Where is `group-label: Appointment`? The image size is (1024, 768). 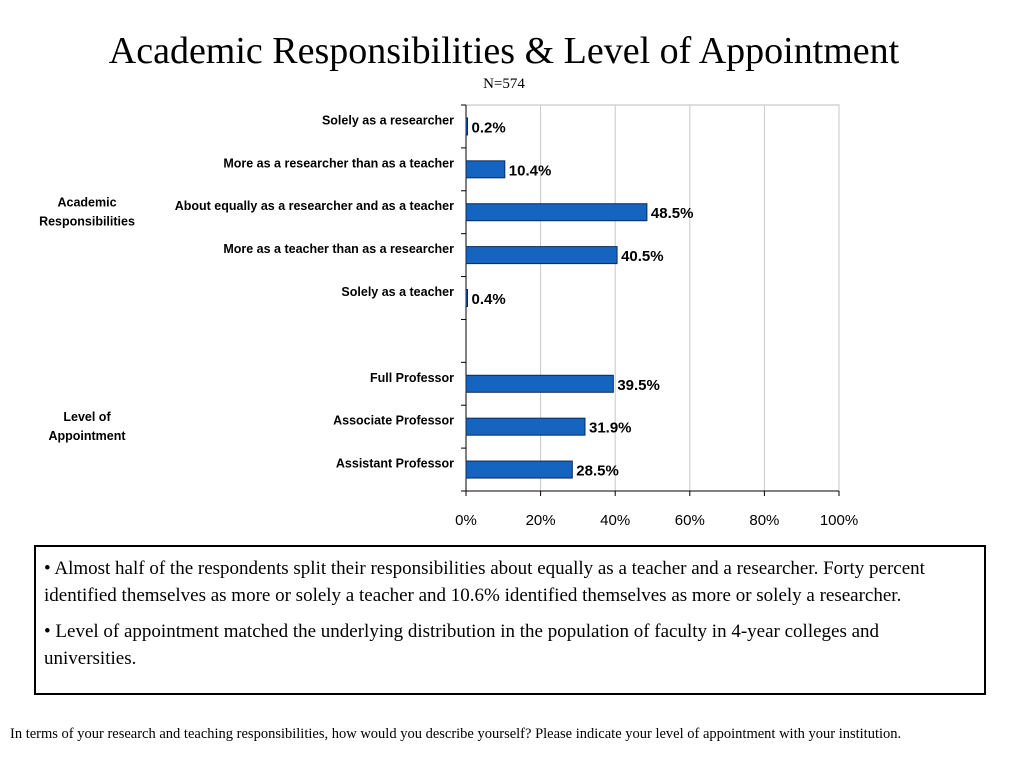 group-label: Appointment is located at coordinates (87, 436).